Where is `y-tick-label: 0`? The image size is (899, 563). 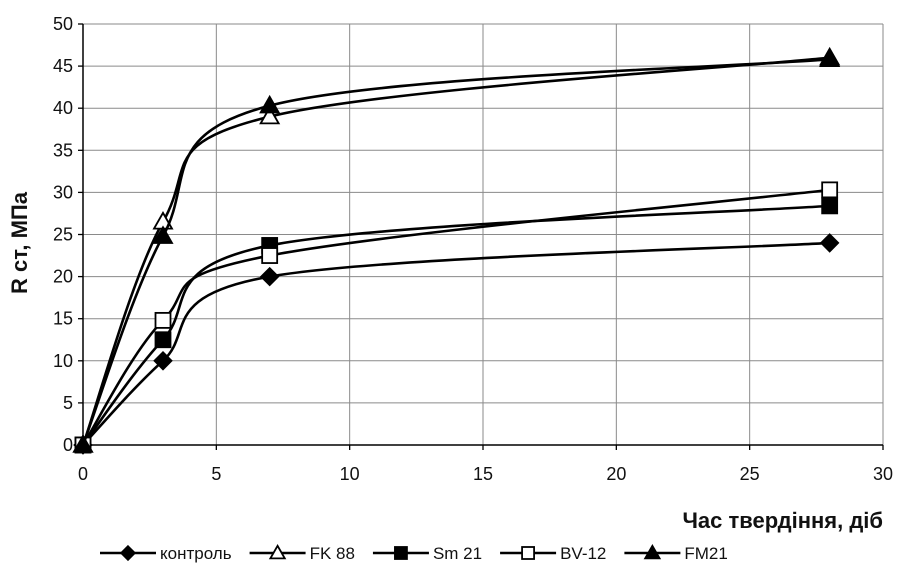 y-tick-label: 0 is located at coordinates (68, 445).